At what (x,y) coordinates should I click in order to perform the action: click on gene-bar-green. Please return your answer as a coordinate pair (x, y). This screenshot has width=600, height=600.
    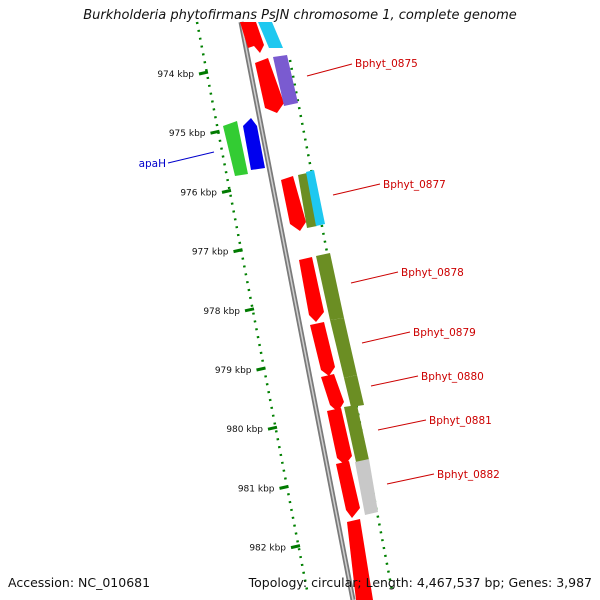
    Looking at the image, I should click on (235, 148).